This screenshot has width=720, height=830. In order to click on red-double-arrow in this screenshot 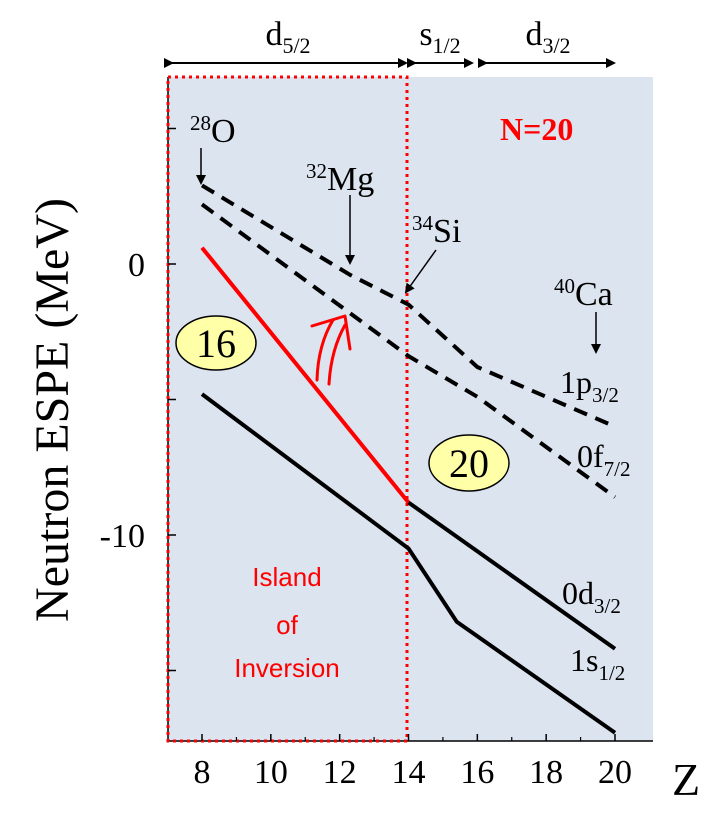, I will do `click(331, 350)`.